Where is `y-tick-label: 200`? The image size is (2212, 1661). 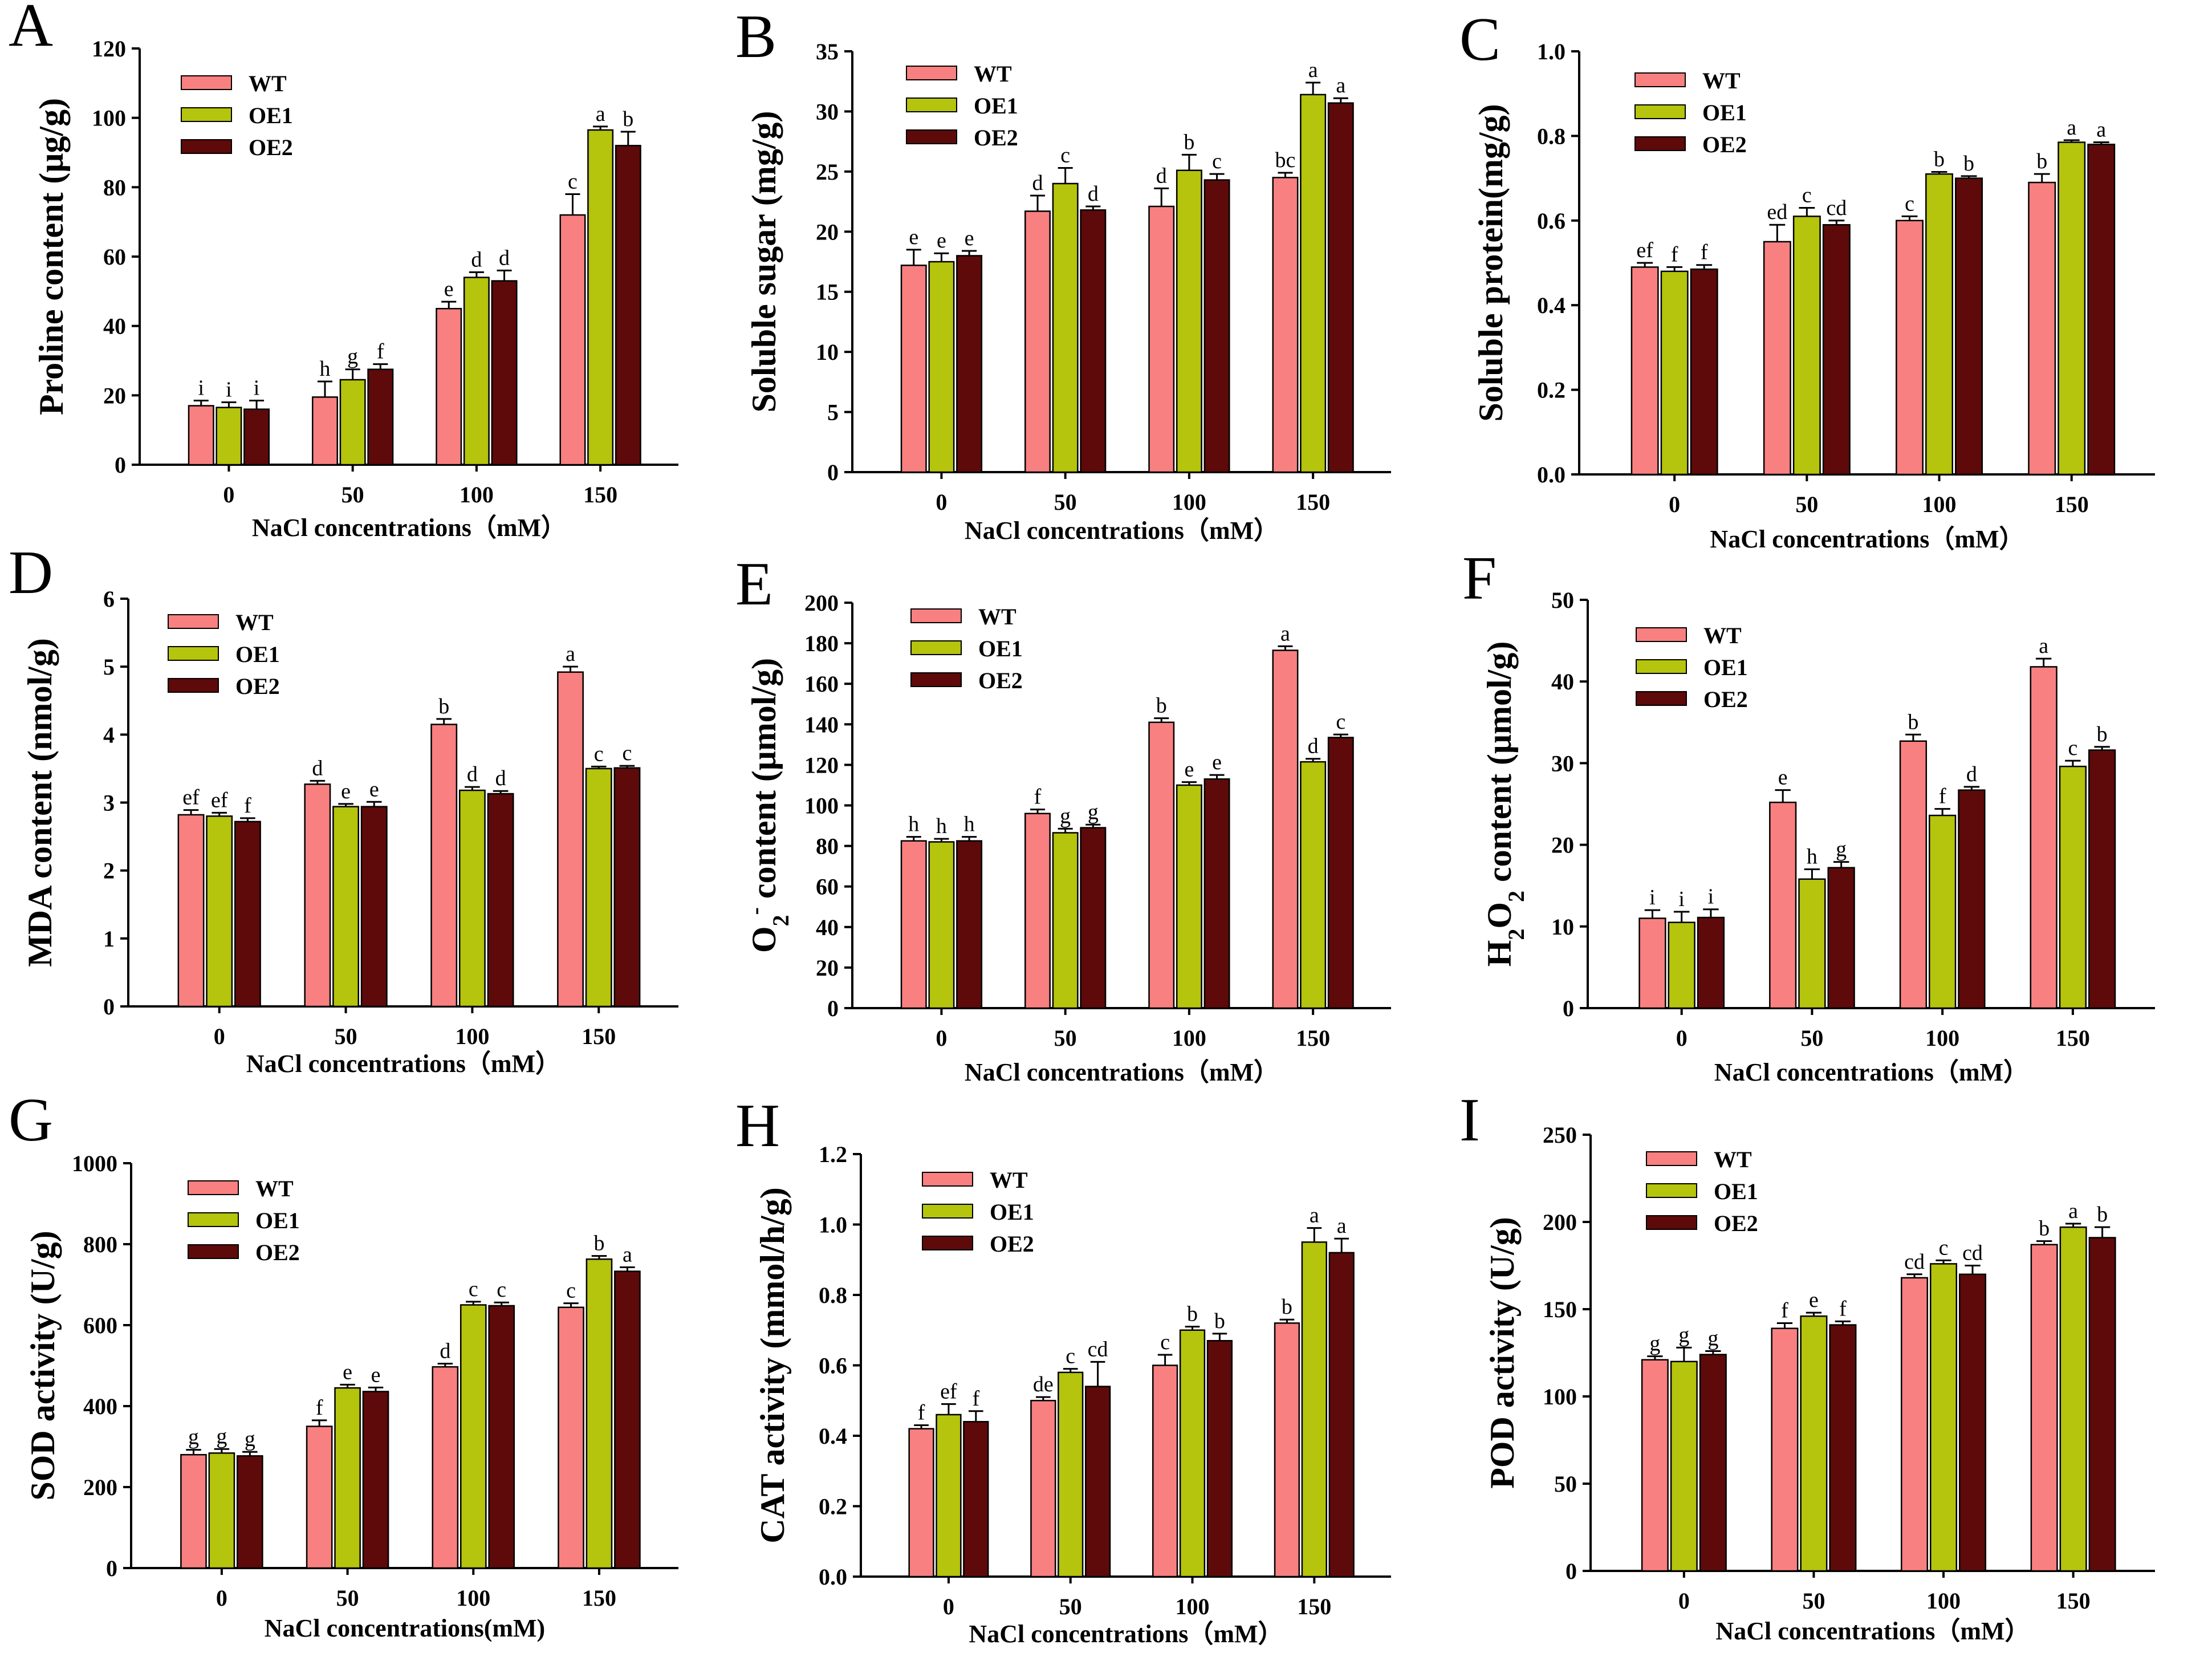 y-tick-label: 200 is located at coordinates (1560, 1222).